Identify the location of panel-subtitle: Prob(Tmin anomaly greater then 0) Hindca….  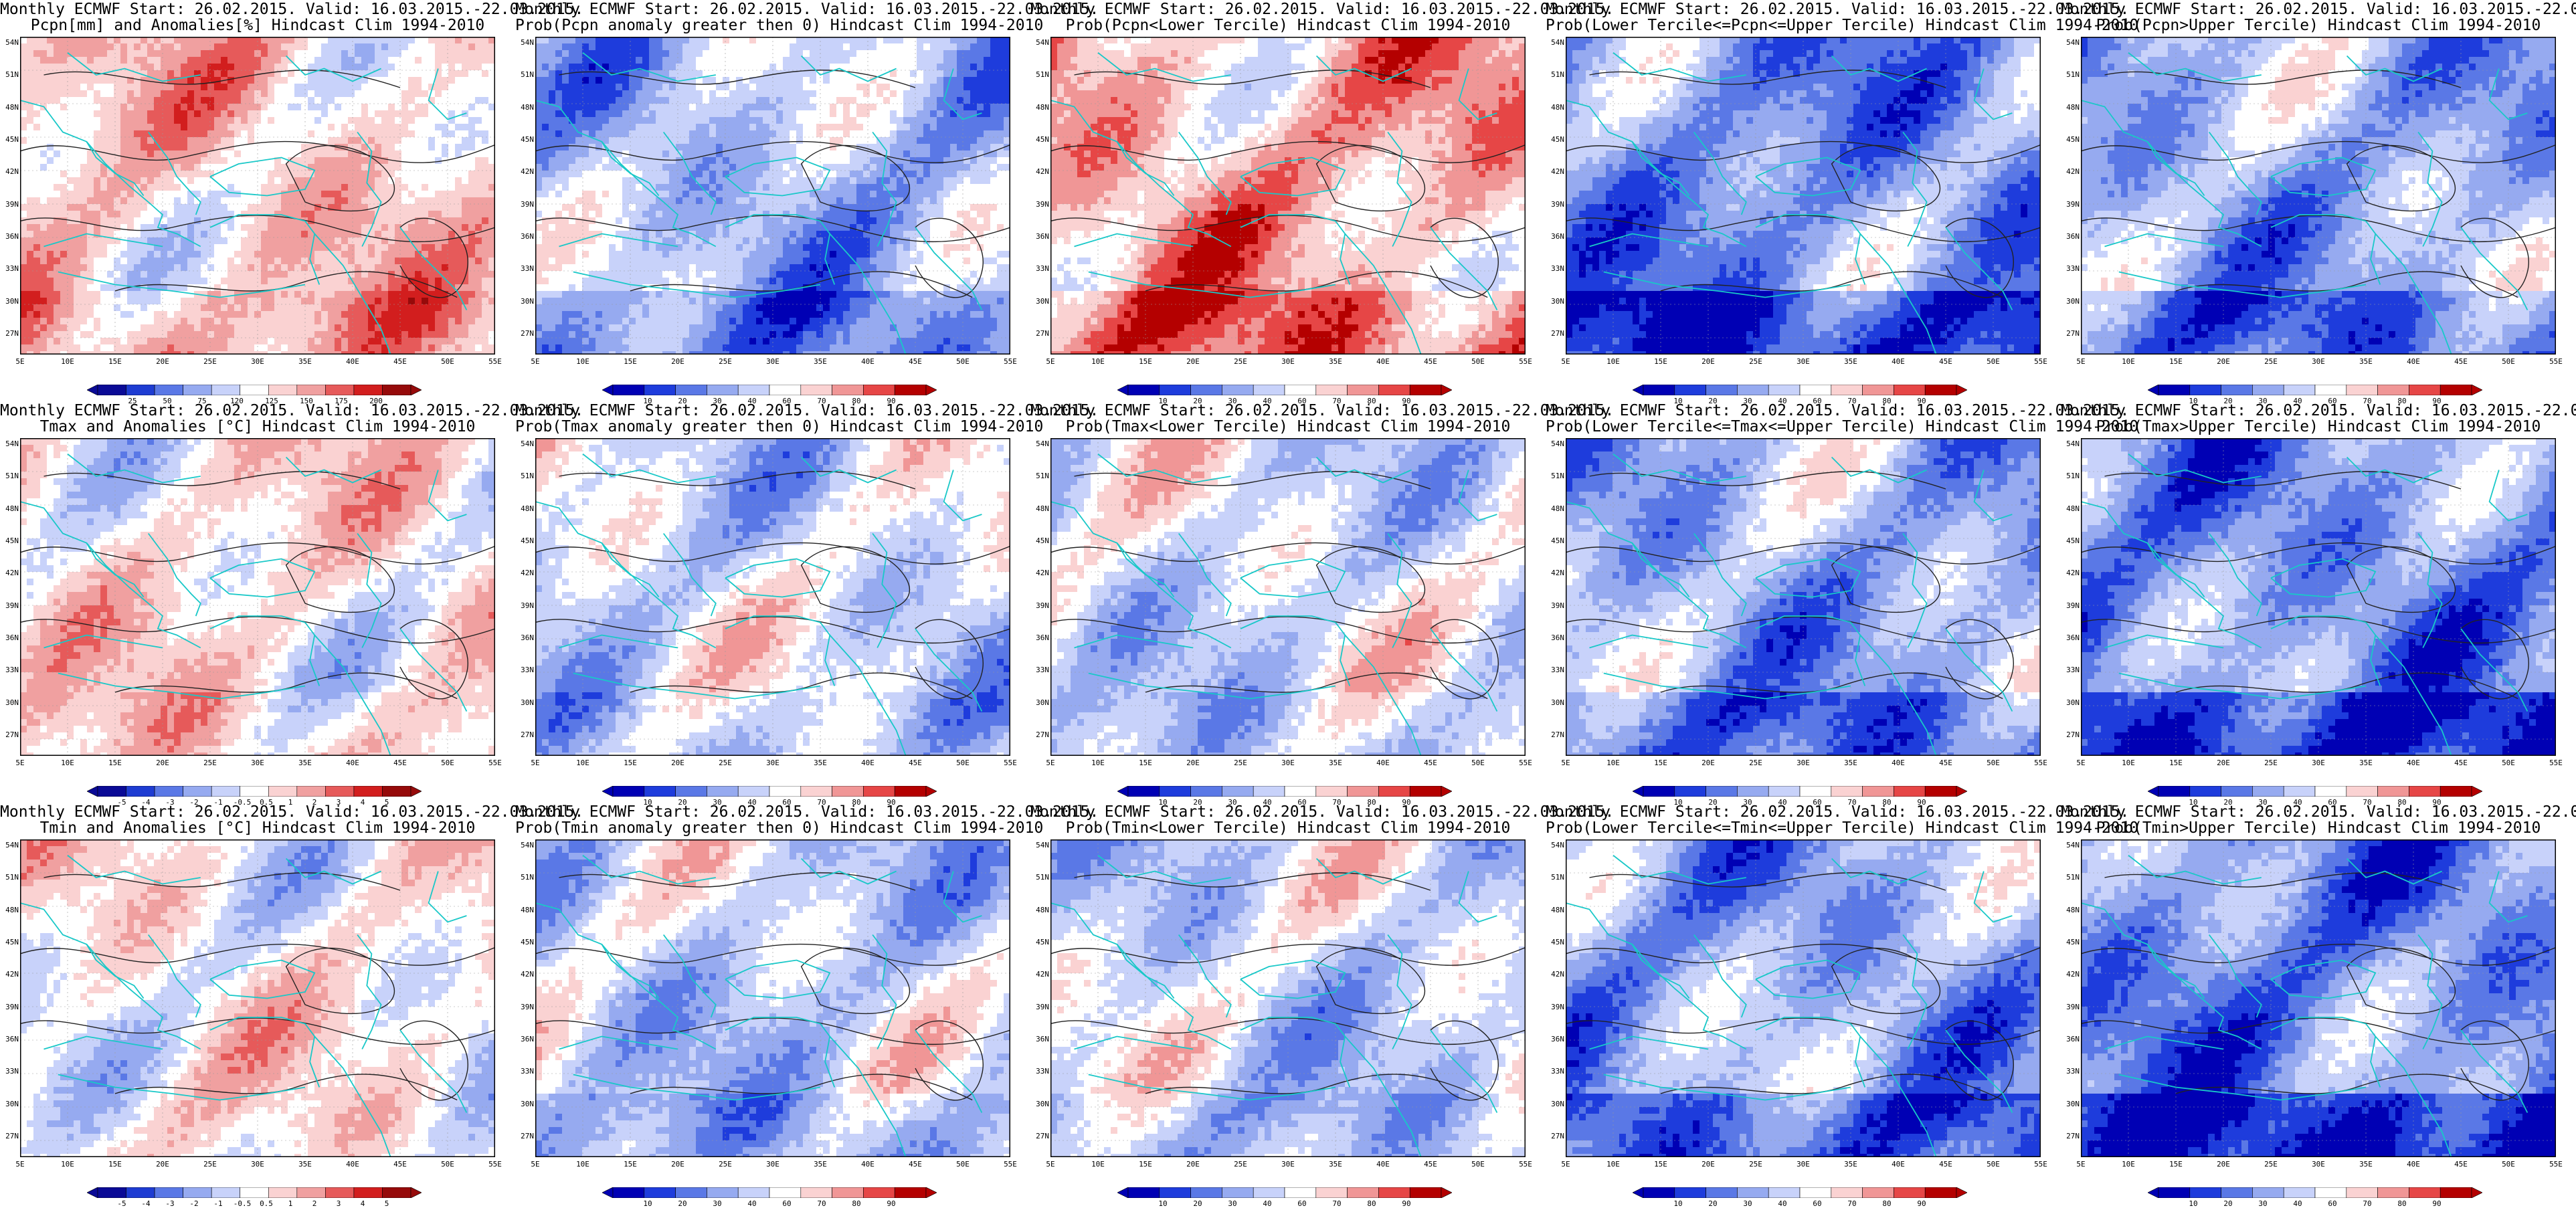
(773, 828).